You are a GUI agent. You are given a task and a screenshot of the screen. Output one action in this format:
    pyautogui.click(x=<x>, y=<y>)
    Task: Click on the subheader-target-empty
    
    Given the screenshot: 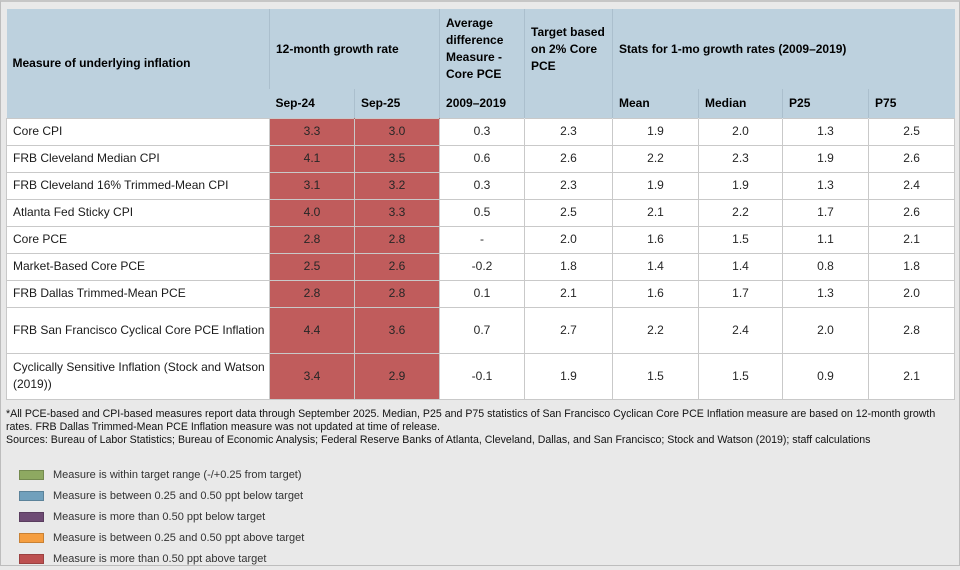 What is the action you would take?
    pyautogui.click(x=568, y=103)
    